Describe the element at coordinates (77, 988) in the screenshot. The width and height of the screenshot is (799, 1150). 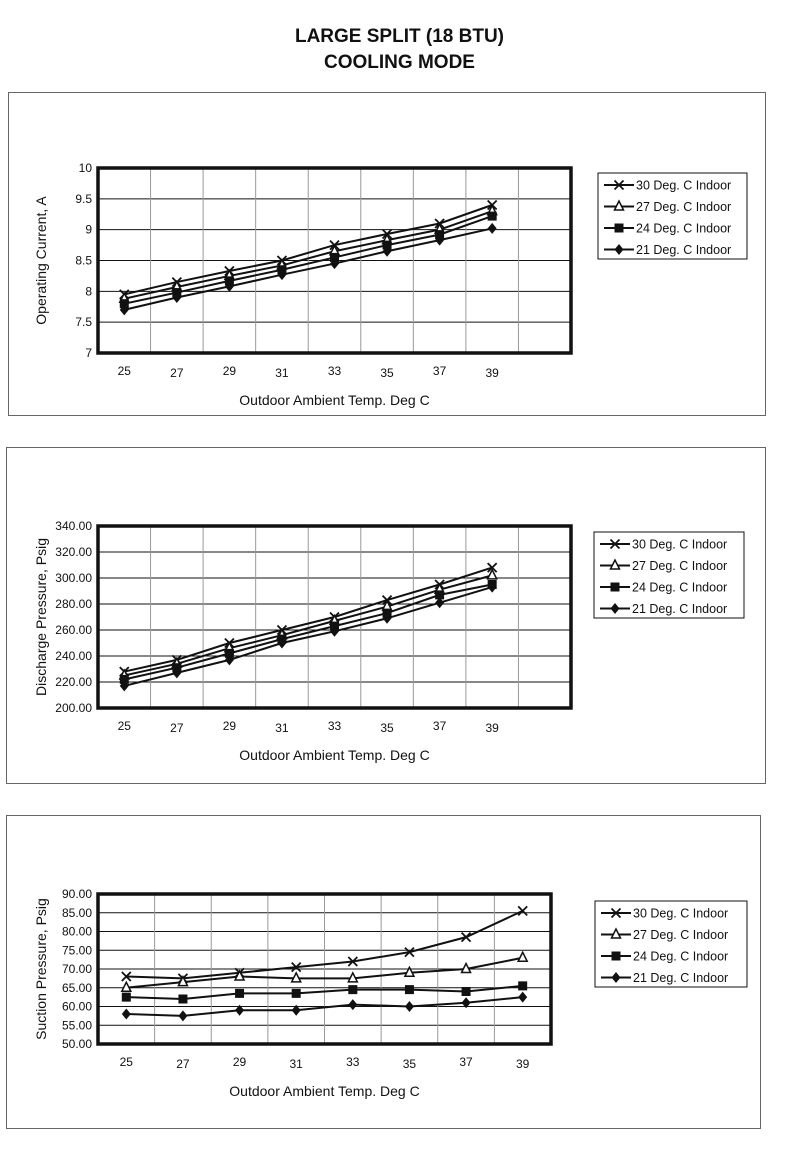
I see `y-tick-label: 65.00` at that location.